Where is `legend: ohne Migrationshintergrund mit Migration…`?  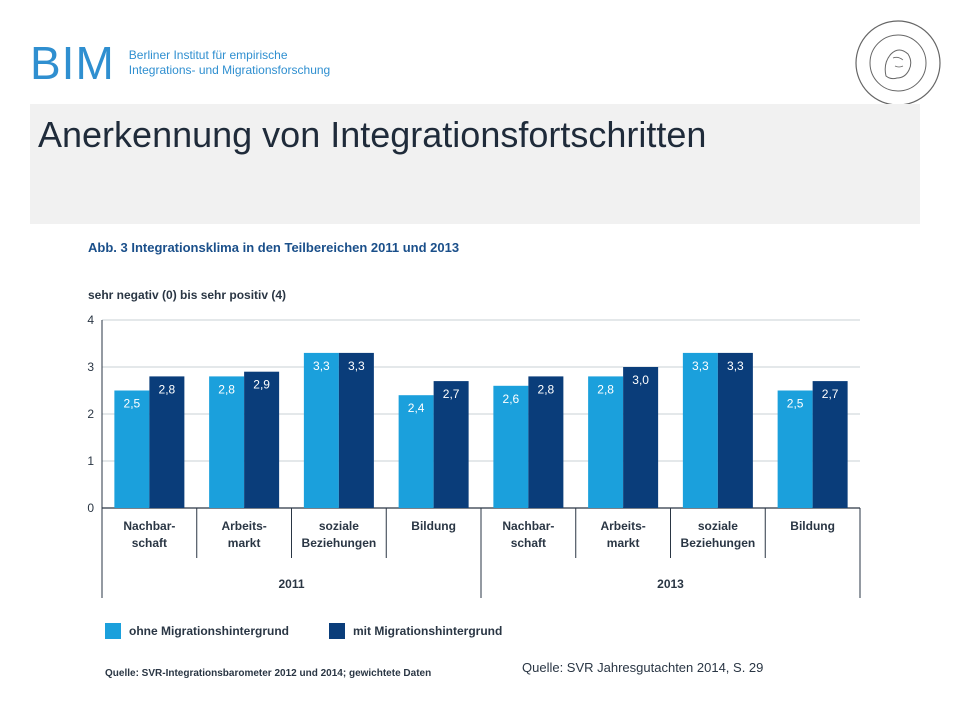 legend: ohne Migrationshintergrund mit Migration… is located at coordinates (303, 631).